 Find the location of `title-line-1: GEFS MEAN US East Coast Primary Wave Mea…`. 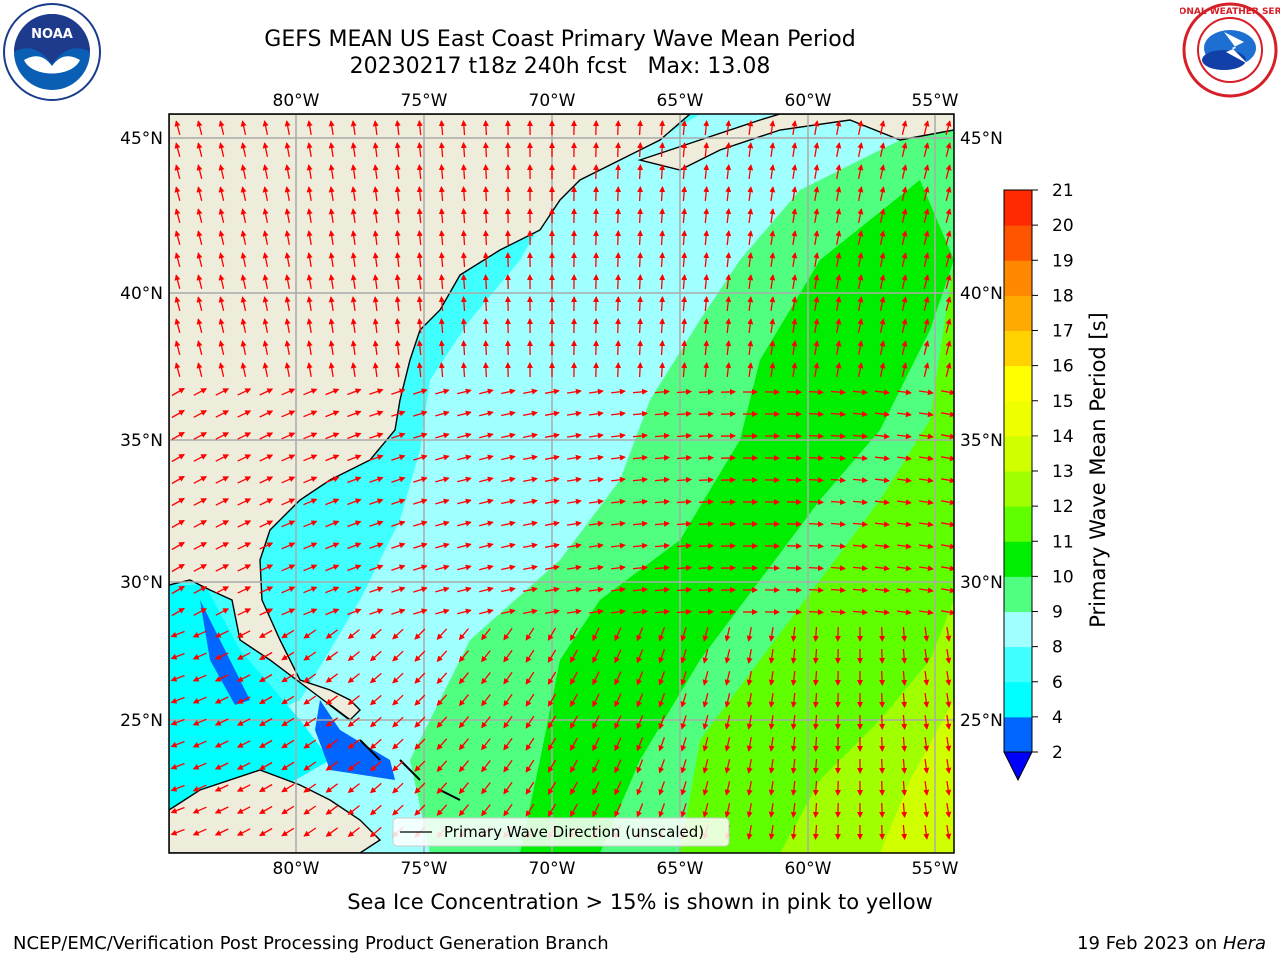

title-line-1: GEFS MEAN US East Coast Primary Wave Mea… is located at coordinates (560, 39).